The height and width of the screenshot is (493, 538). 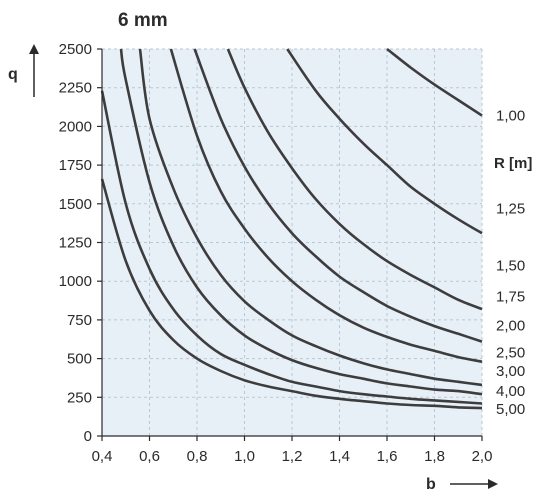 What do you see at coordinates (75, 126) in the screenshot?
I see `y-tick-label: 2000` at bounding box center [75, 126].